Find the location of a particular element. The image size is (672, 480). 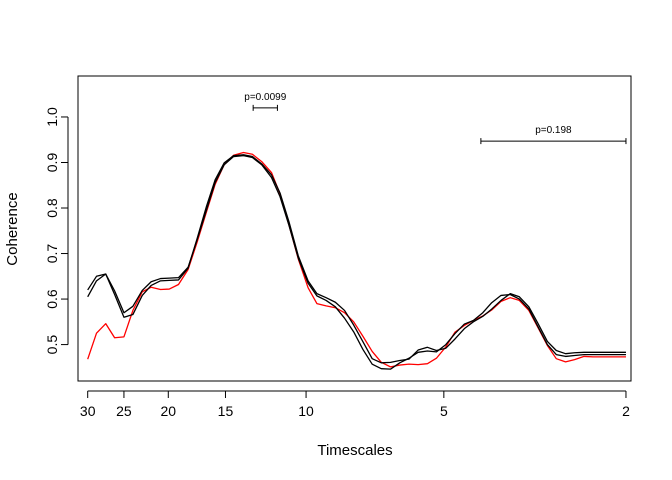

pvalue-bracket-2: p=0.198 is located at coordinates (553, 135).